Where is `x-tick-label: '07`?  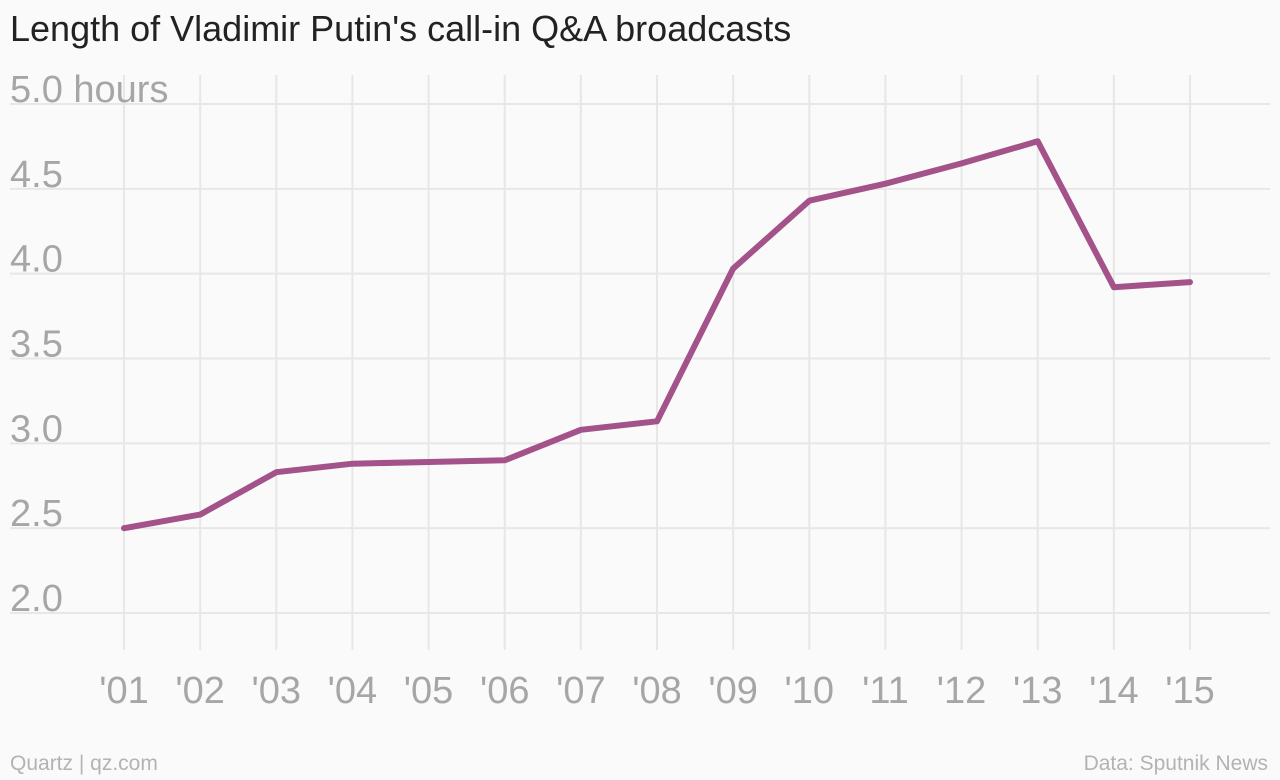
x-tick-label: '07 is located at coordinates (581, 691).